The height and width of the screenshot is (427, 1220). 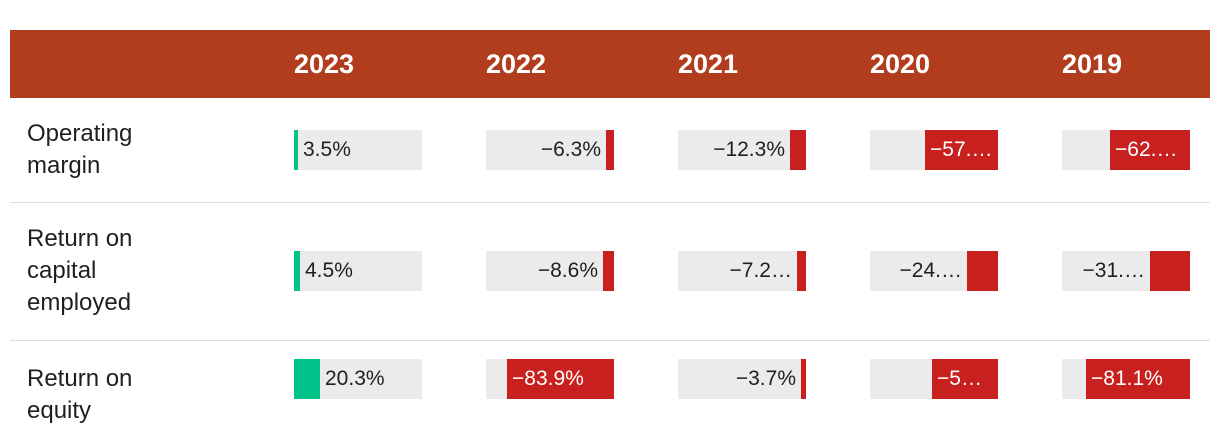 What do you see at coordinates (324, 64) in the screenshot?
I see `column-header-2023: 2023` at bounding box center [324, 64].